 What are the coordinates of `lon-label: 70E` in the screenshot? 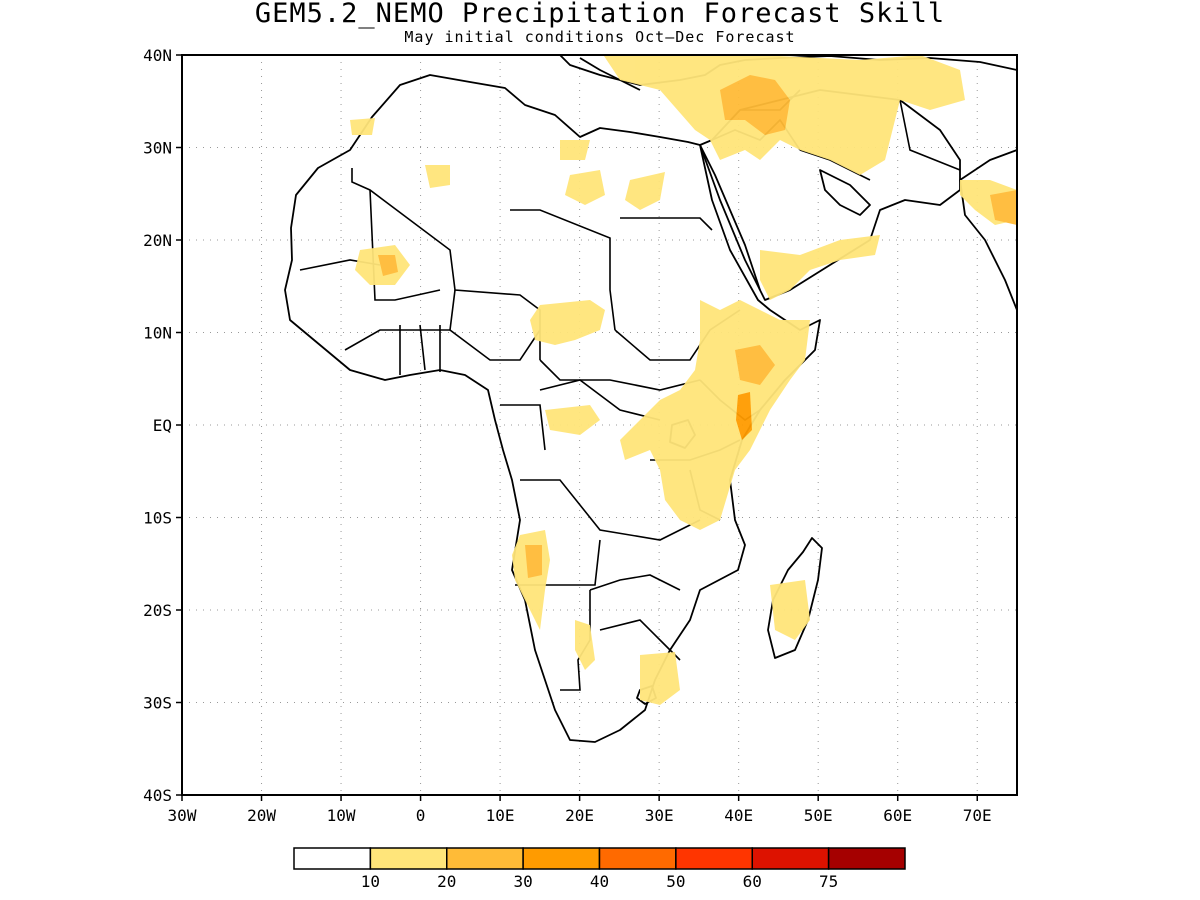 It's located at (977, 815).